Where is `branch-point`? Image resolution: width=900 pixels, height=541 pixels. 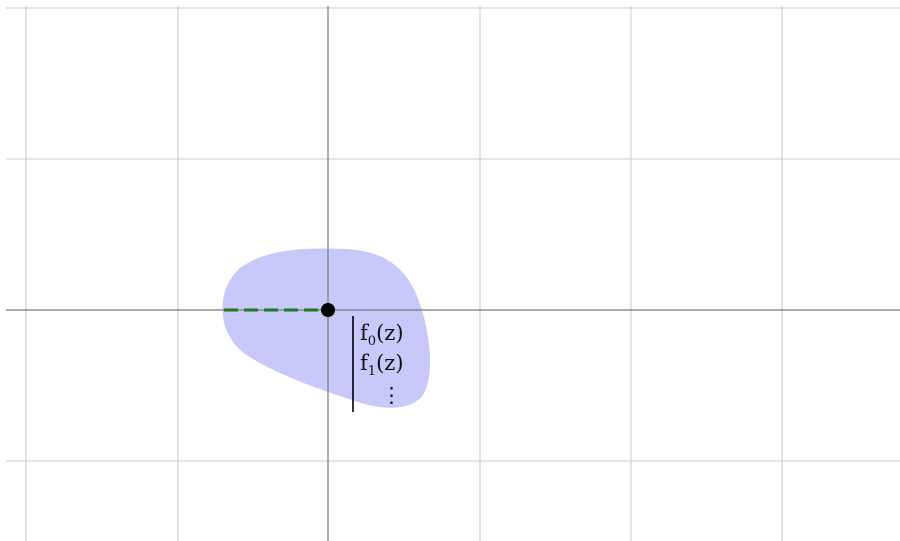 branch-point is located at coordinates (328, 310).